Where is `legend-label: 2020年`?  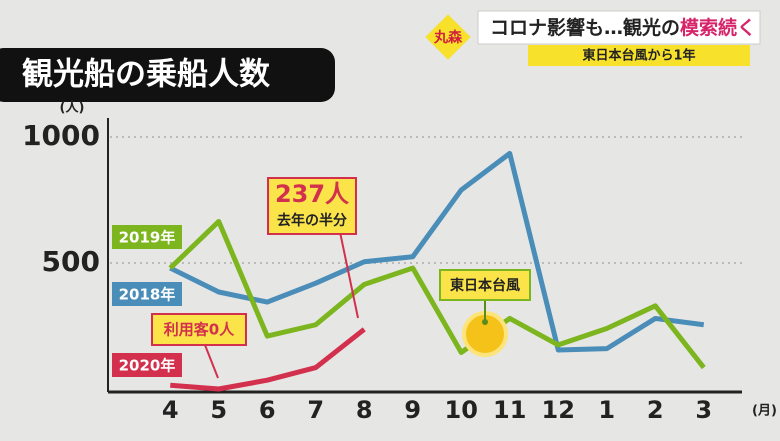 legend-label: 2020年 is located at coordinates (147, 366).